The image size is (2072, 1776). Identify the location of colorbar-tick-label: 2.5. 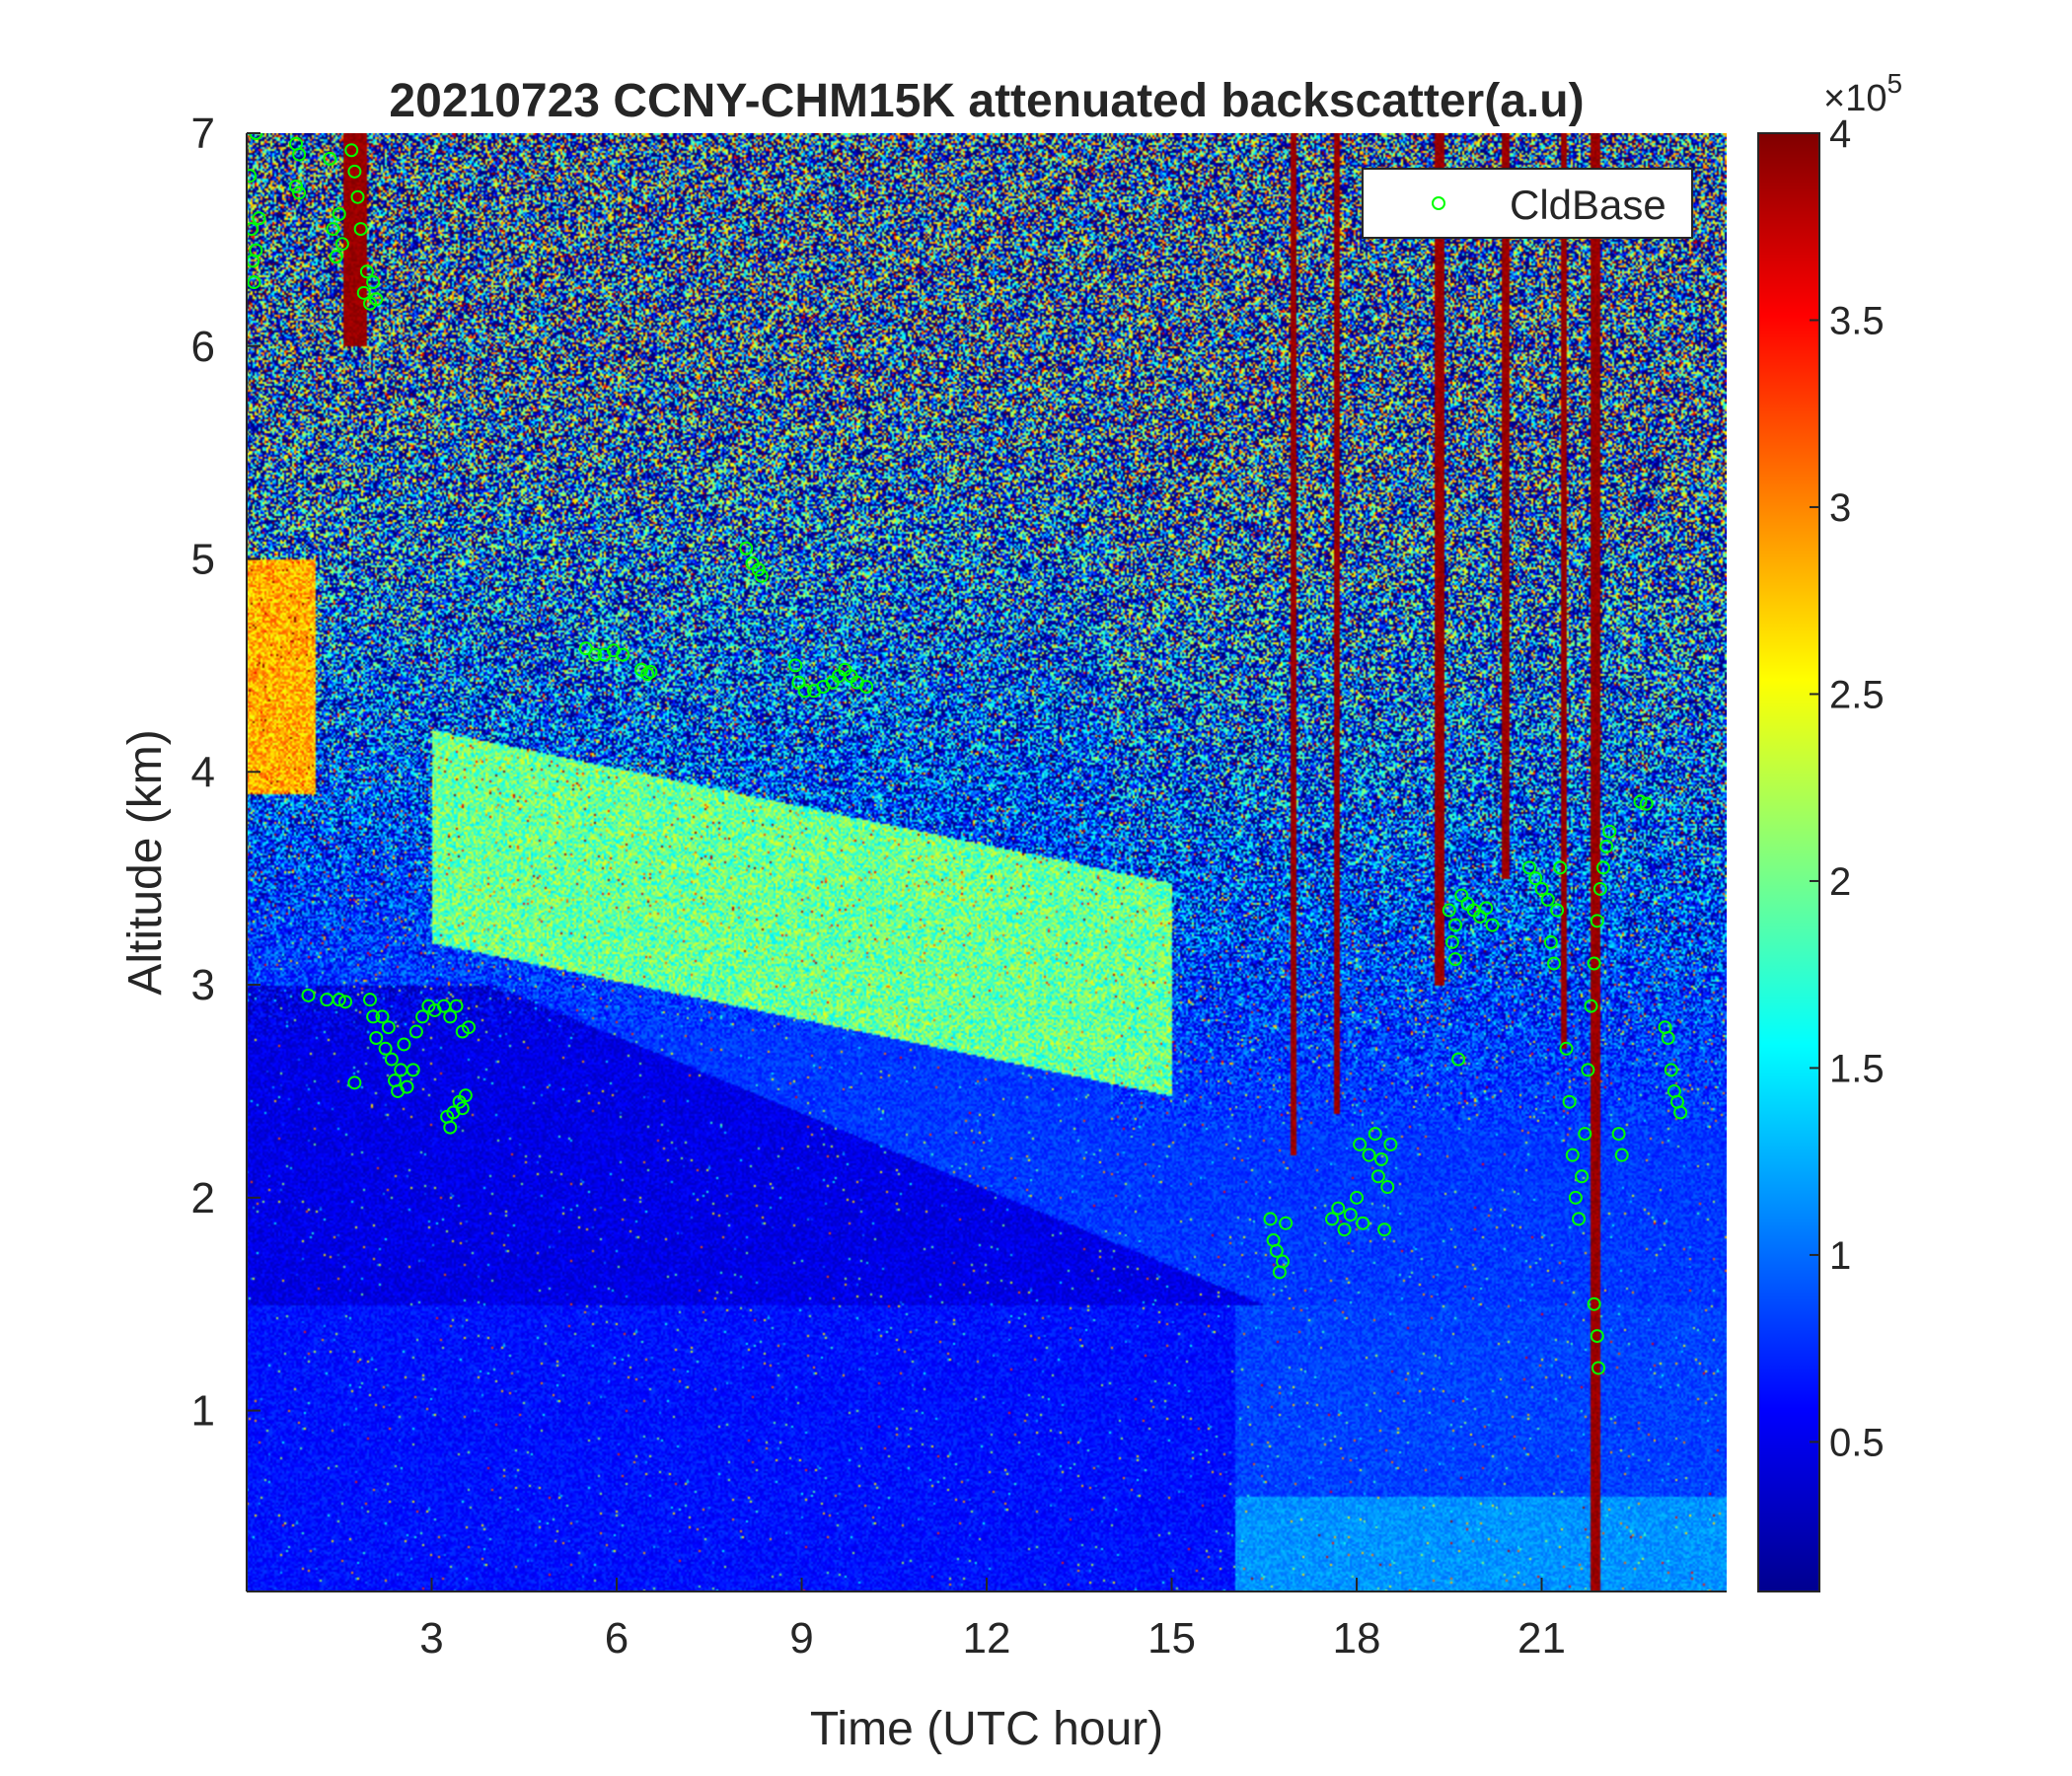
(1857, 695).